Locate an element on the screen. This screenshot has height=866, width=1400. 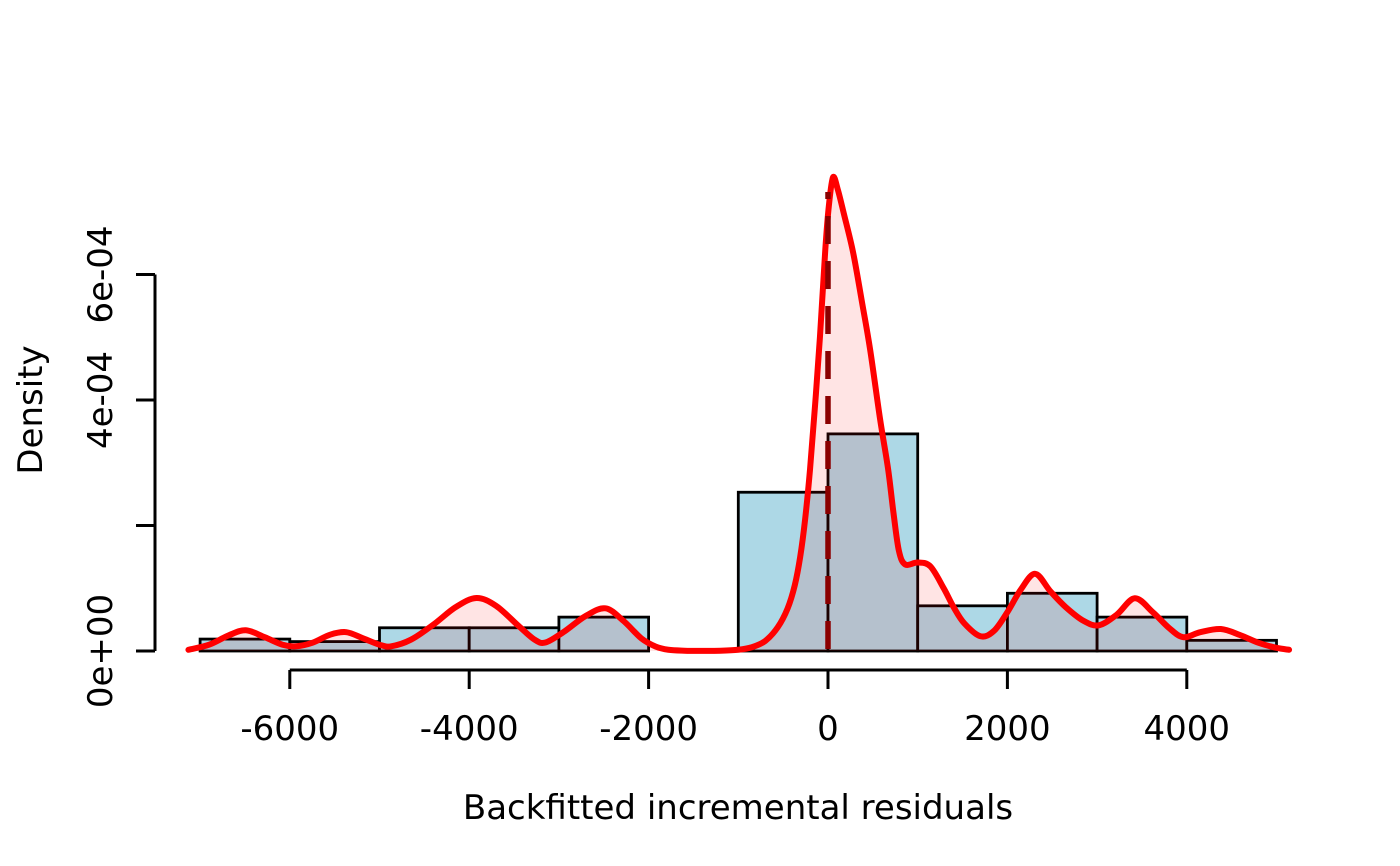
x-tick-label: -2000 is located at coordinates (648, 729).